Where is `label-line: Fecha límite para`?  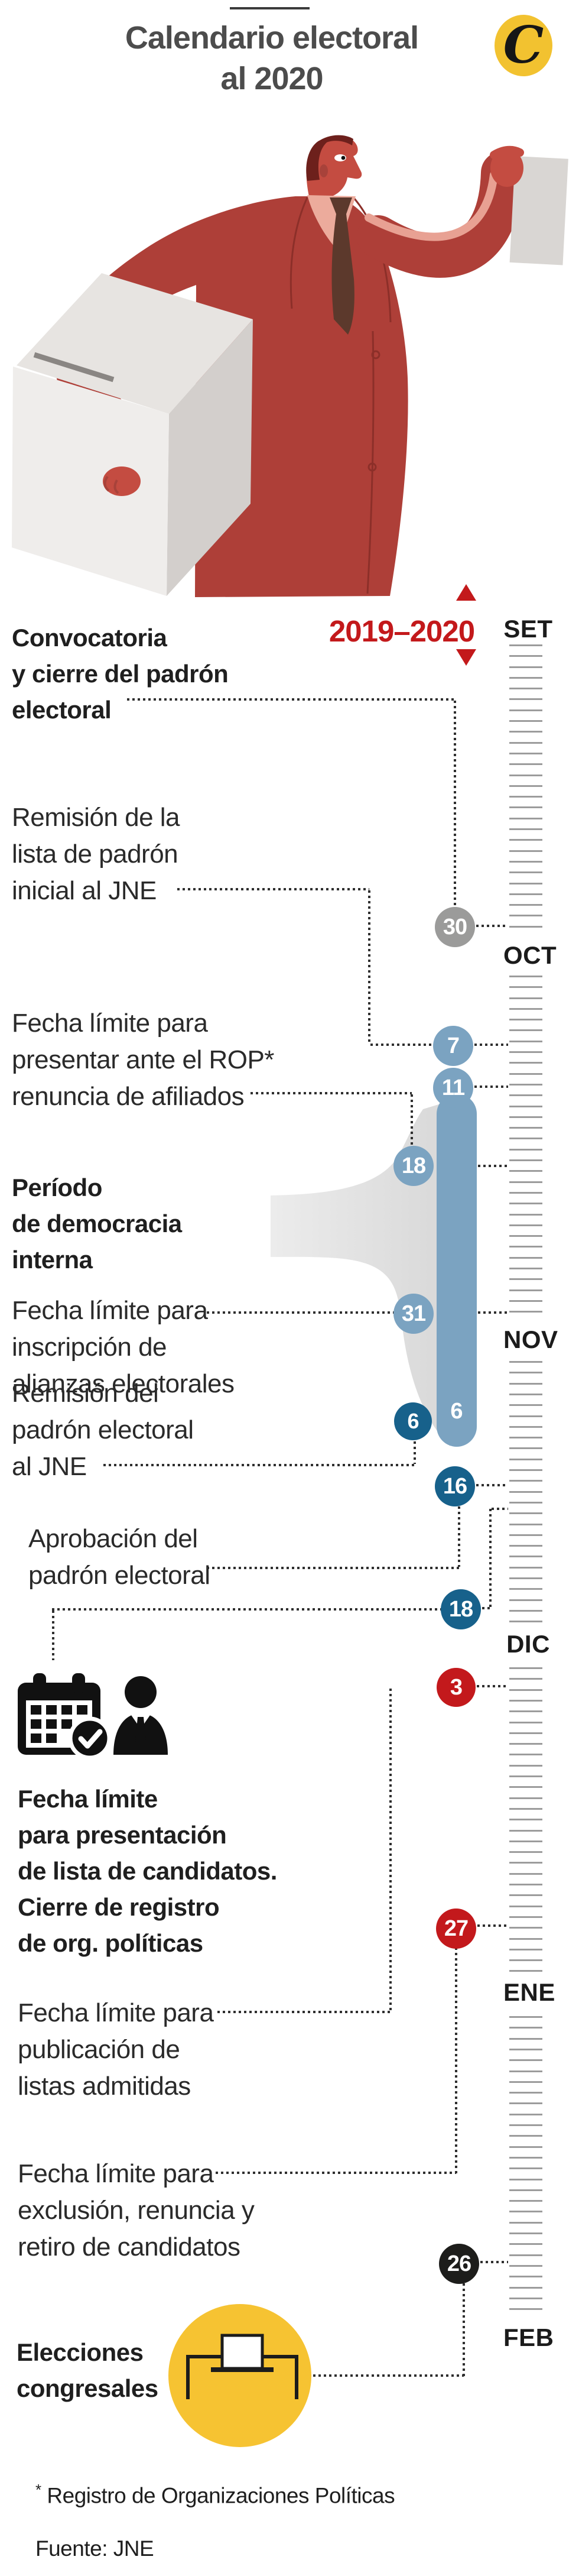
label-line: Fecha límite para is located at coordinates (116, 2012).